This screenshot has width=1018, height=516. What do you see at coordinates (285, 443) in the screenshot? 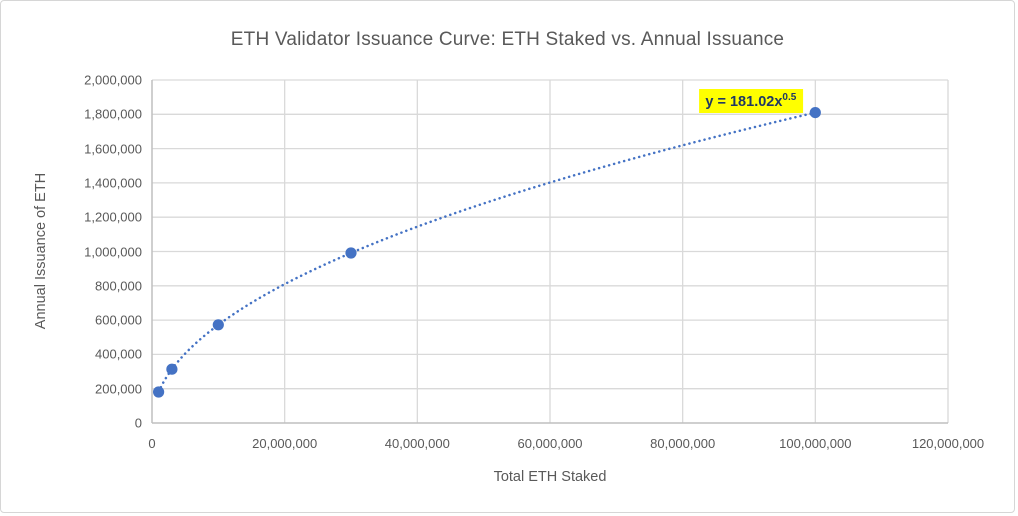
I see `x-tick-label: 20,000,000` at bounding box center [285, 443].